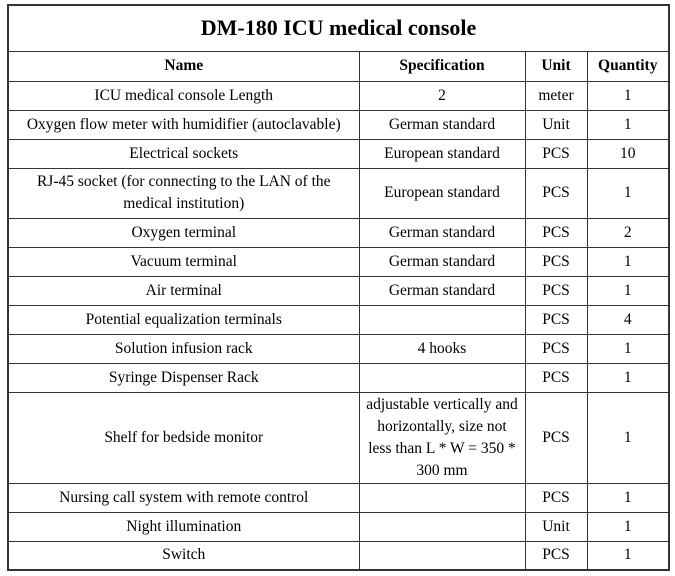 The width and height of the screenshot is (675, 576). I want to click on column-header-unit: Unit, so click(556, 66).